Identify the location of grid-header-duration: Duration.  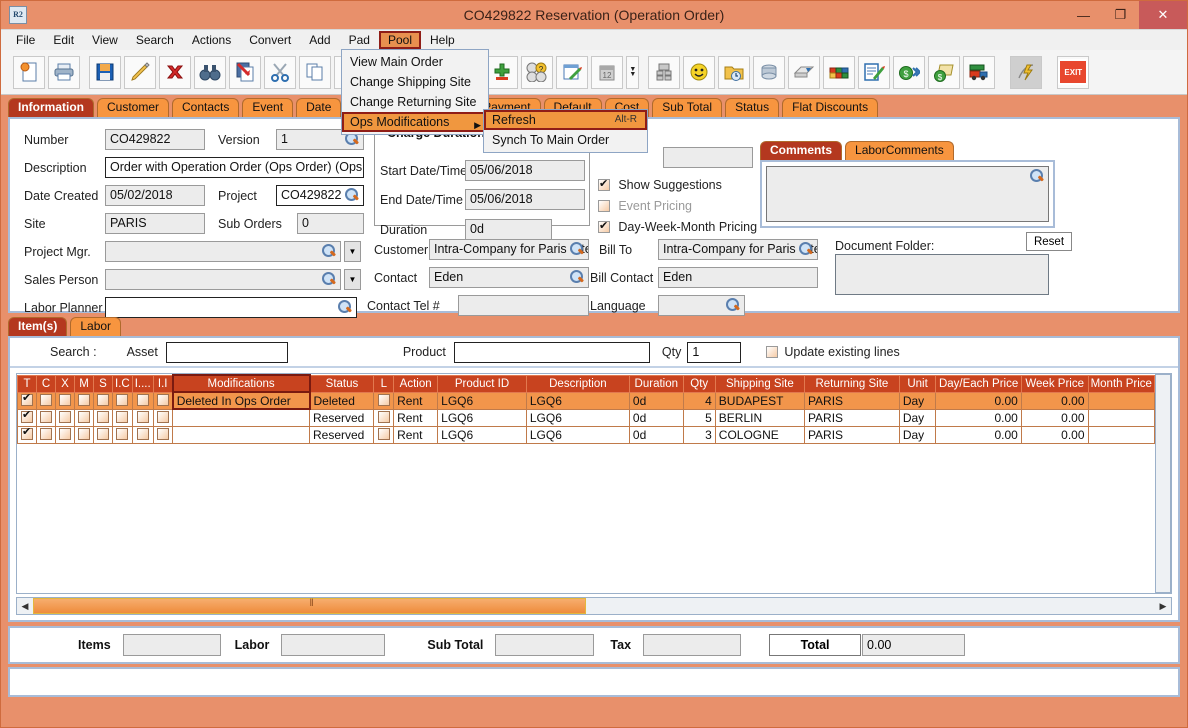
(656, 383).